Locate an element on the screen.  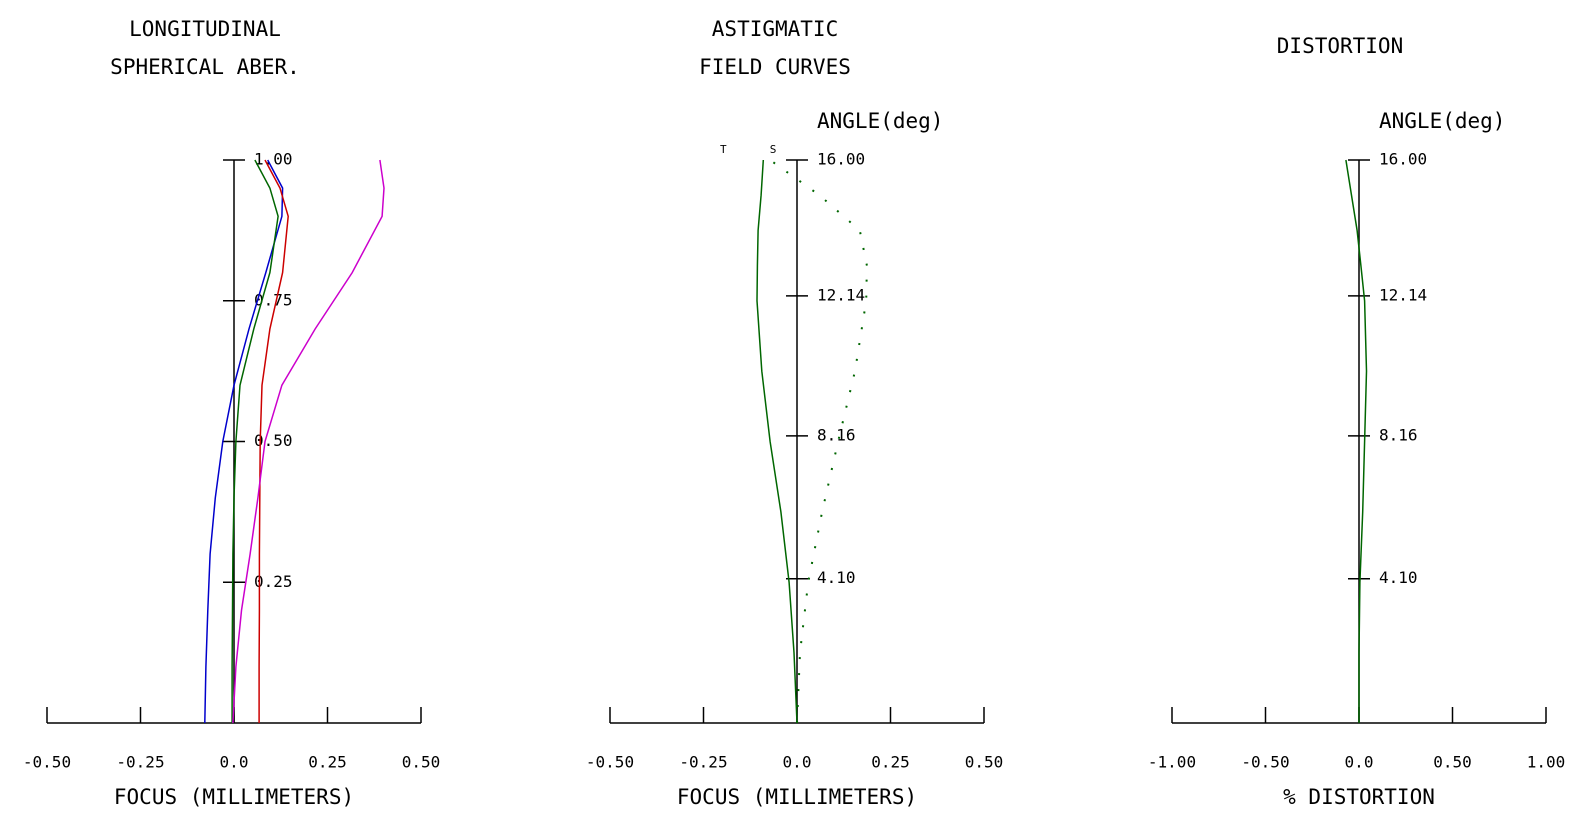
x-axis-label: % DISTORTION is located at coordinates (1359, 797).